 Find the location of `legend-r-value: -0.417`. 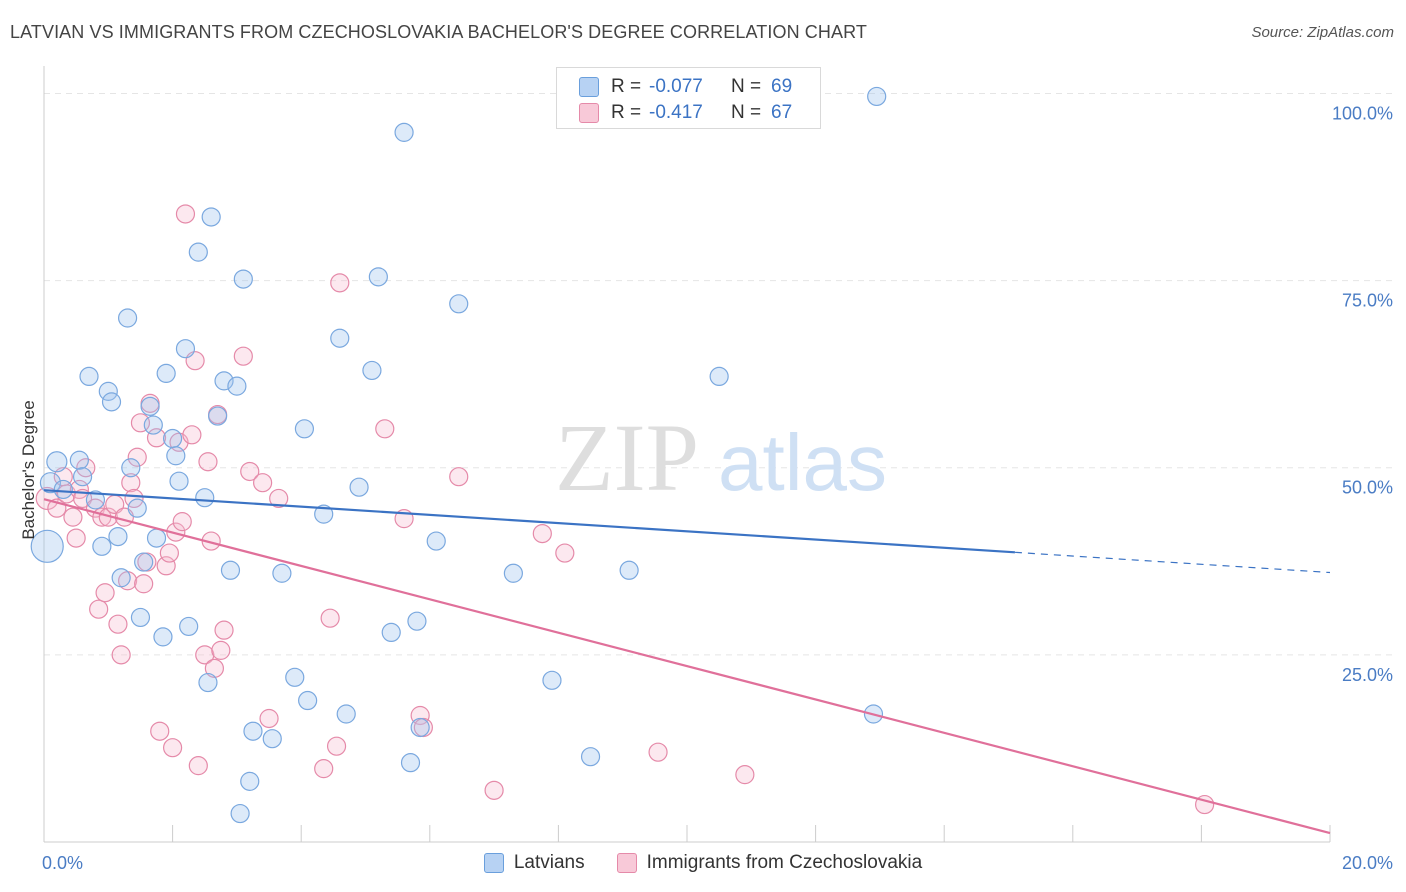

legend-r-value: -0.417 is located at coordinates (676, 112).